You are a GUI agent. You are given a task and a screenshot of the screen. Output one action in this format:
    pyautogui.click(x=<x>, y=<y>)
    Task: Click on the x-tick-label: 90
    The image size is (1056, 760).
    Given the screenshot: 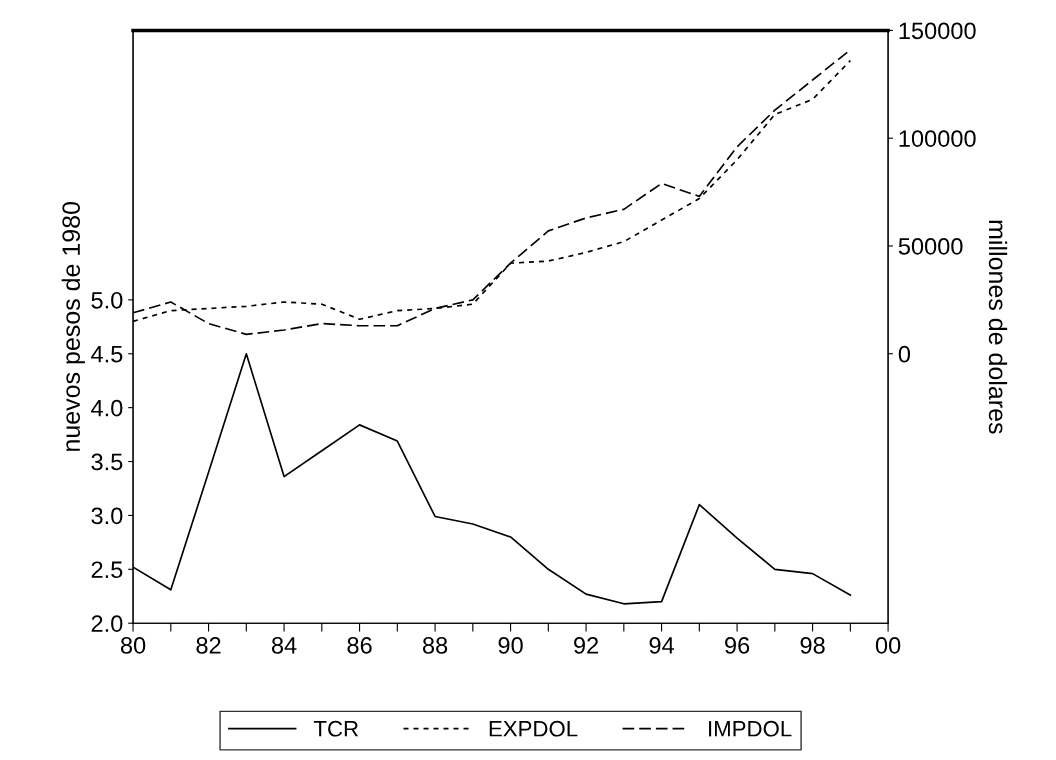 What is the action you would take?
    pyautogui.click(x=510, y=645)
    